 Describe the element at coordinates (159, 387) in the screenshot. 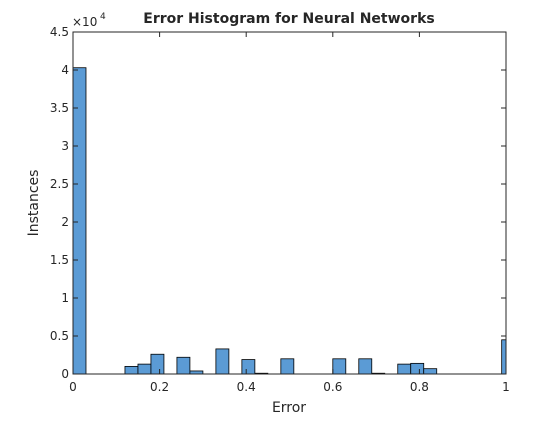

I see `x-tick-label: 0.2` at that location.